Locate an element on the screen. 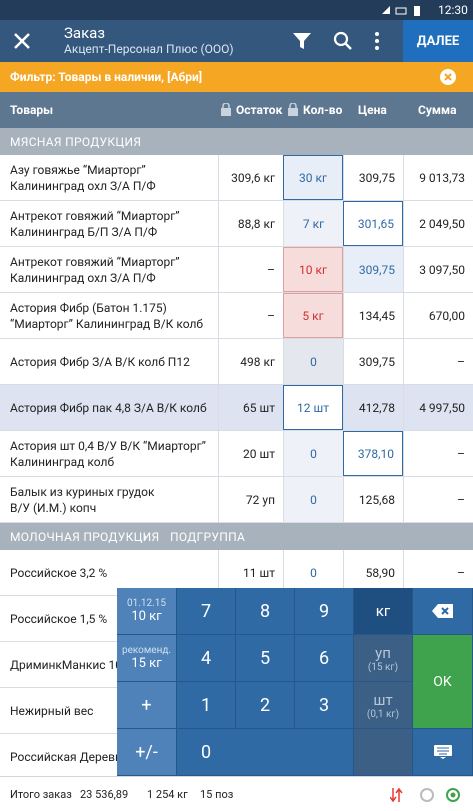 The height and width of the screenshot is (811, 473). product-name: Нежирный вес is located at coordinates (51, 710).